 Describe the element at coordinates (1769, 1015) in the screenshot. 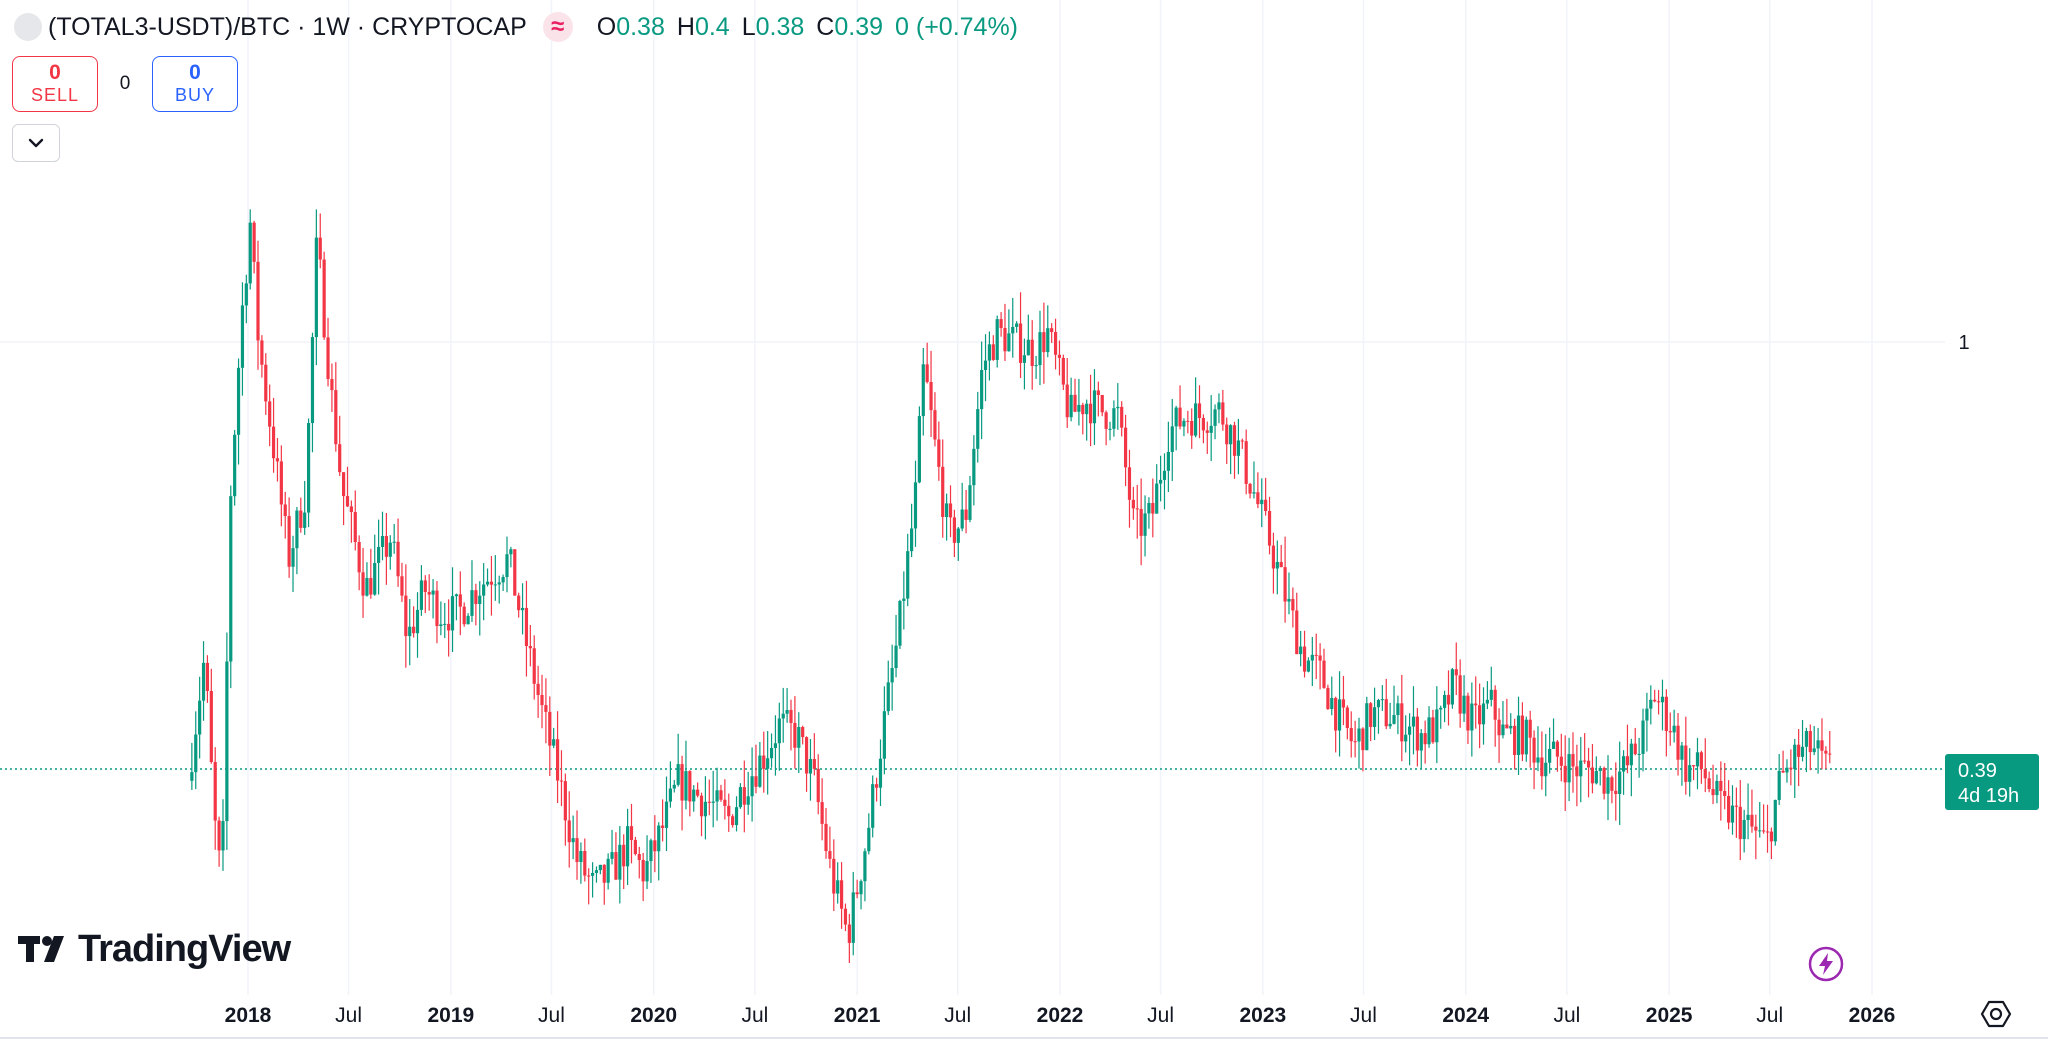

I see `x-tick-label: Jul` at that location.